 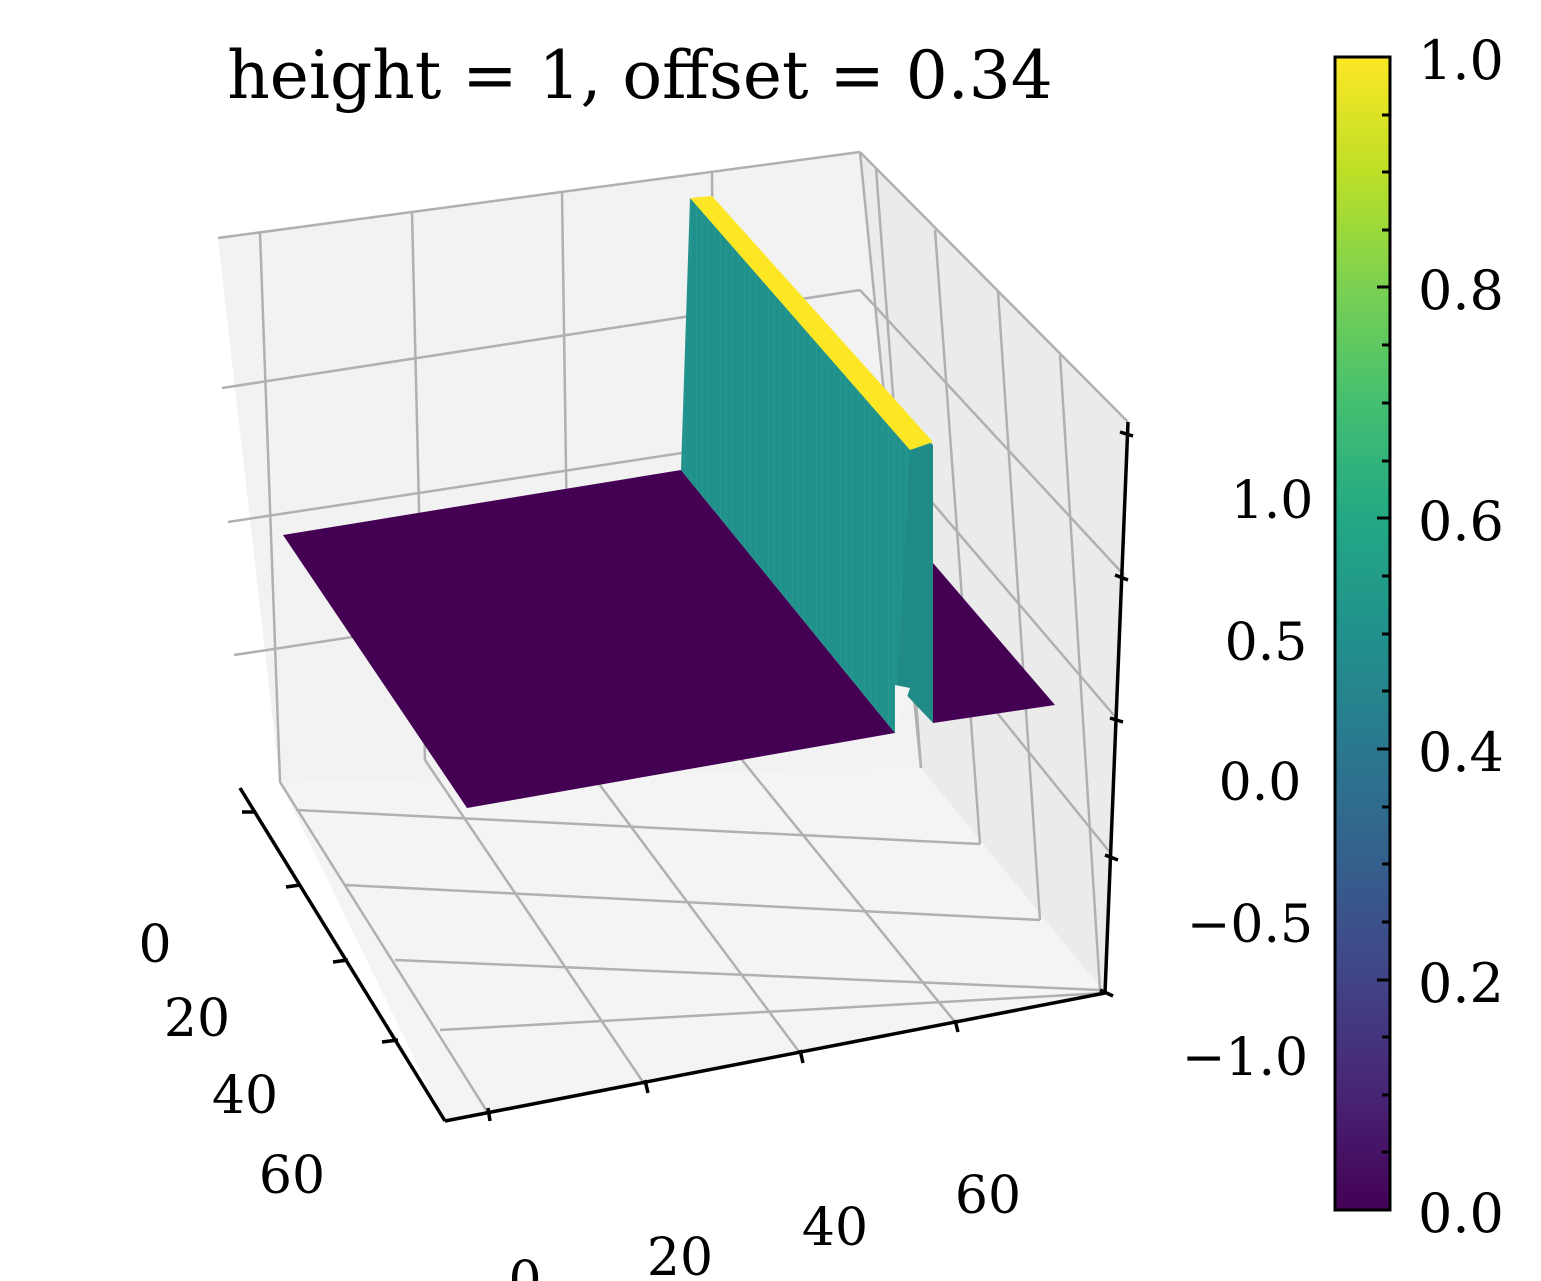 What do you see at coordinates (902, 709) in the screenshot?
I see `surface-notch` at bounding box center [902, 709].